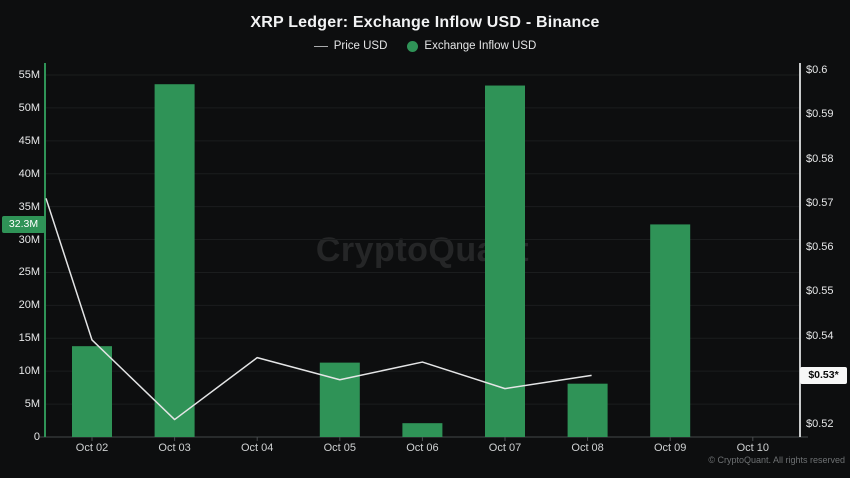  Describe the element at coordinates (36, 437) in the screenshot. I see `left-axis-tick-label: 0` at that location.